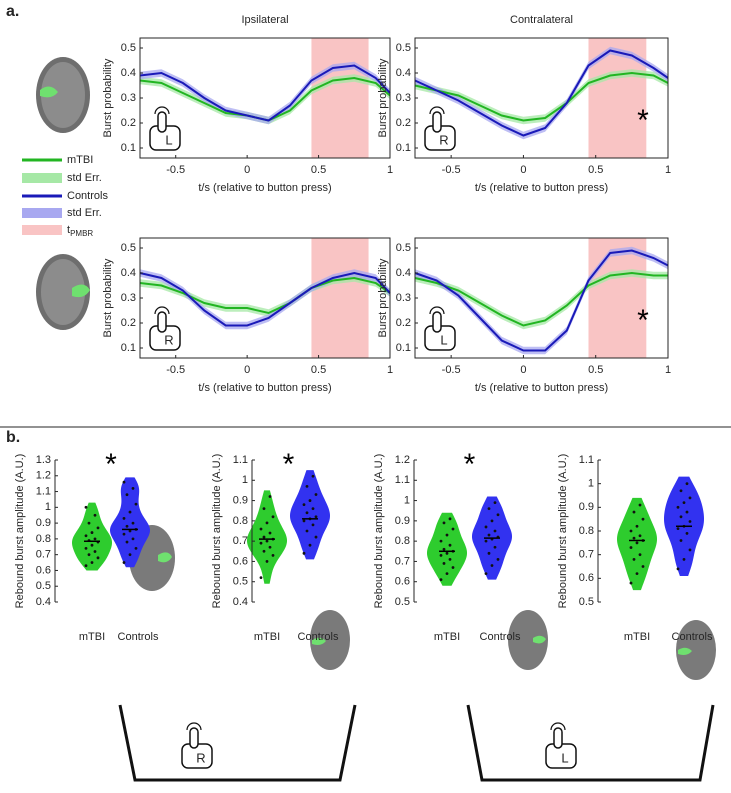 Image resolution: width=731 pixels, height=793 pixels. I want to click on legend-label: mTBI, so click(80, 160).